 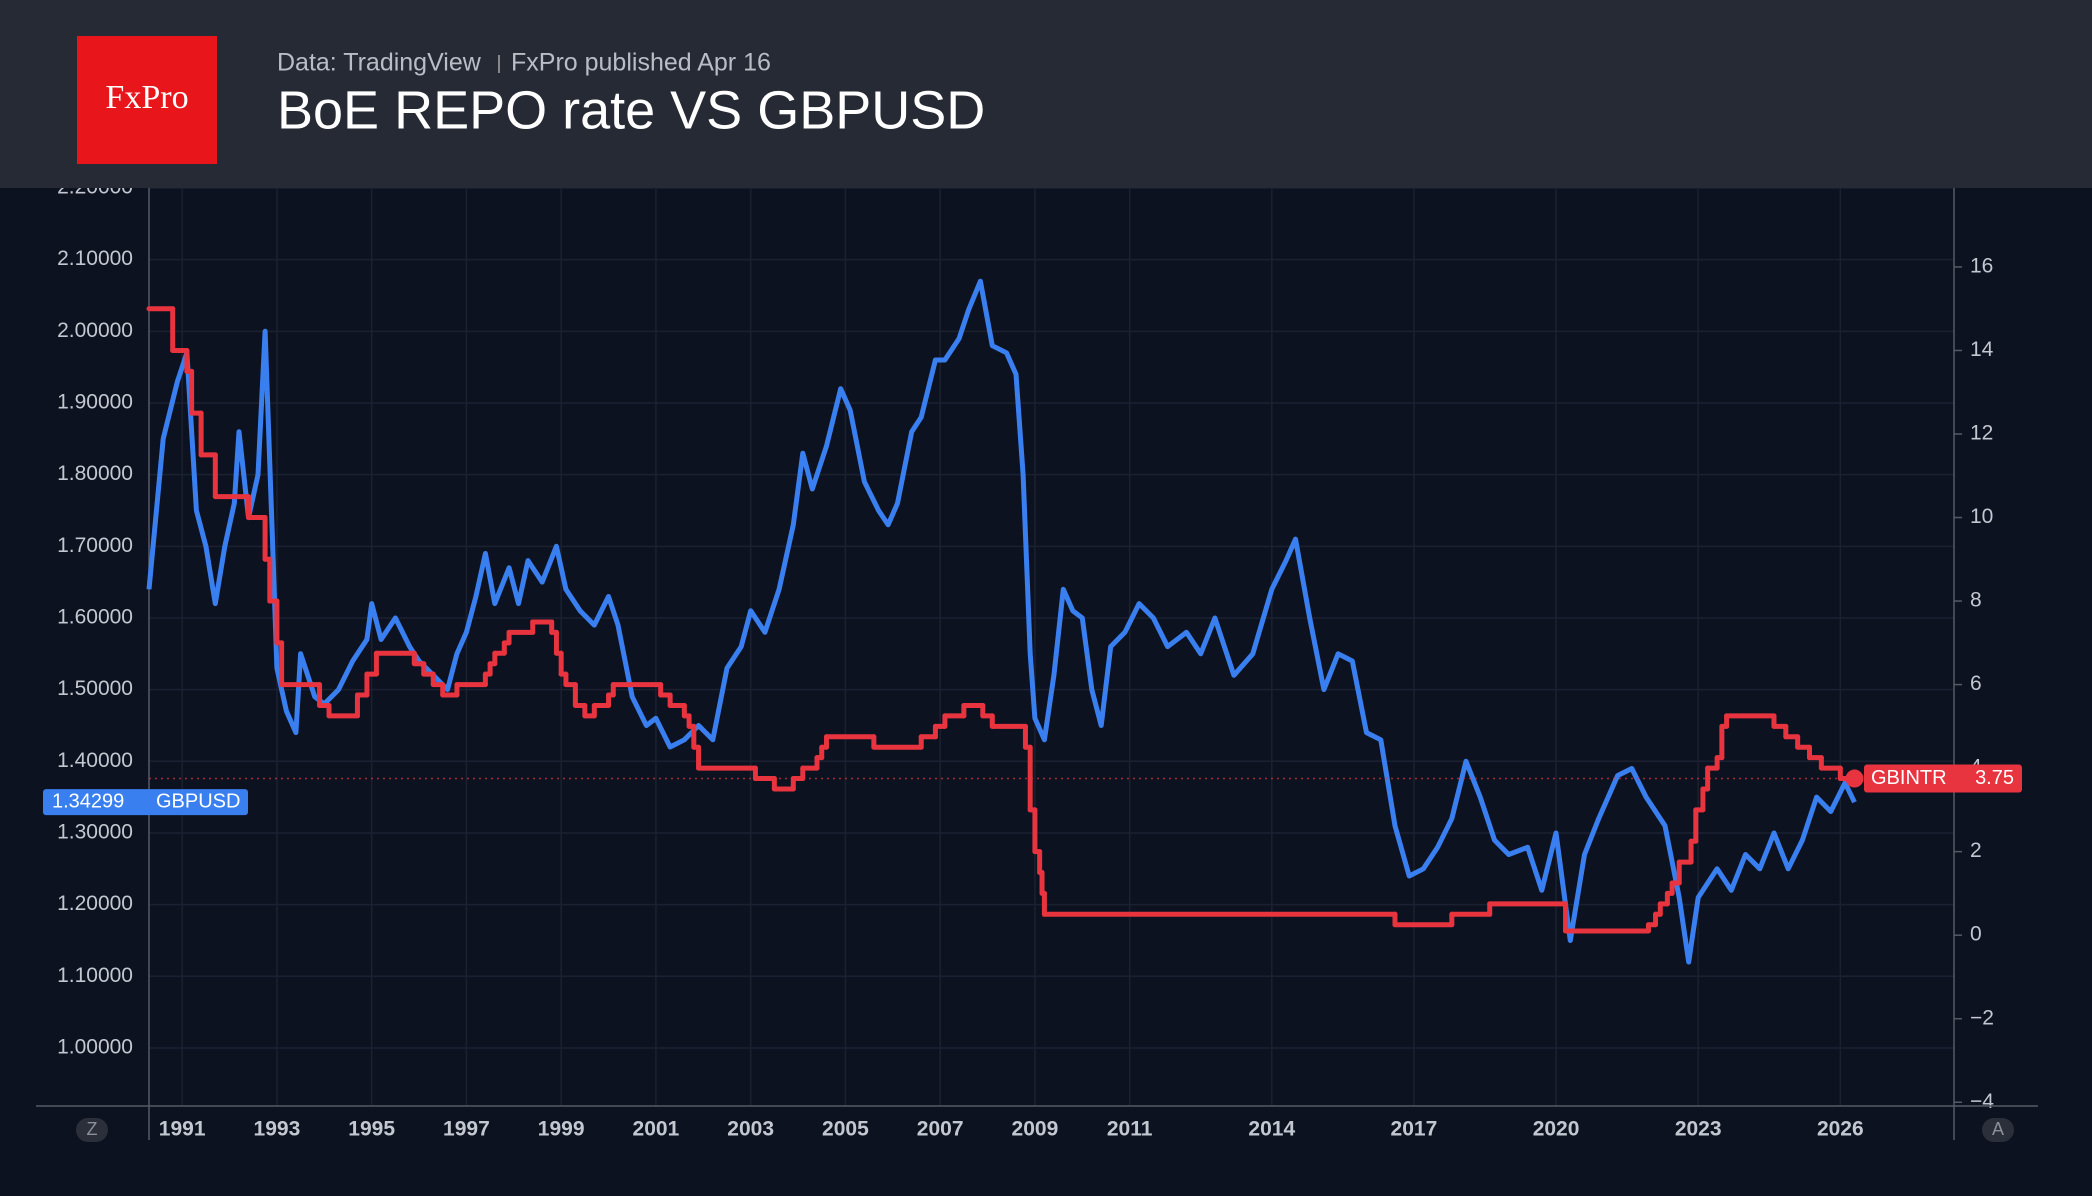 What do you see at coordinates (1981, 433) in the screenshot?
I see `y2-tick-label: 12` at bounding box center [1981, 433].